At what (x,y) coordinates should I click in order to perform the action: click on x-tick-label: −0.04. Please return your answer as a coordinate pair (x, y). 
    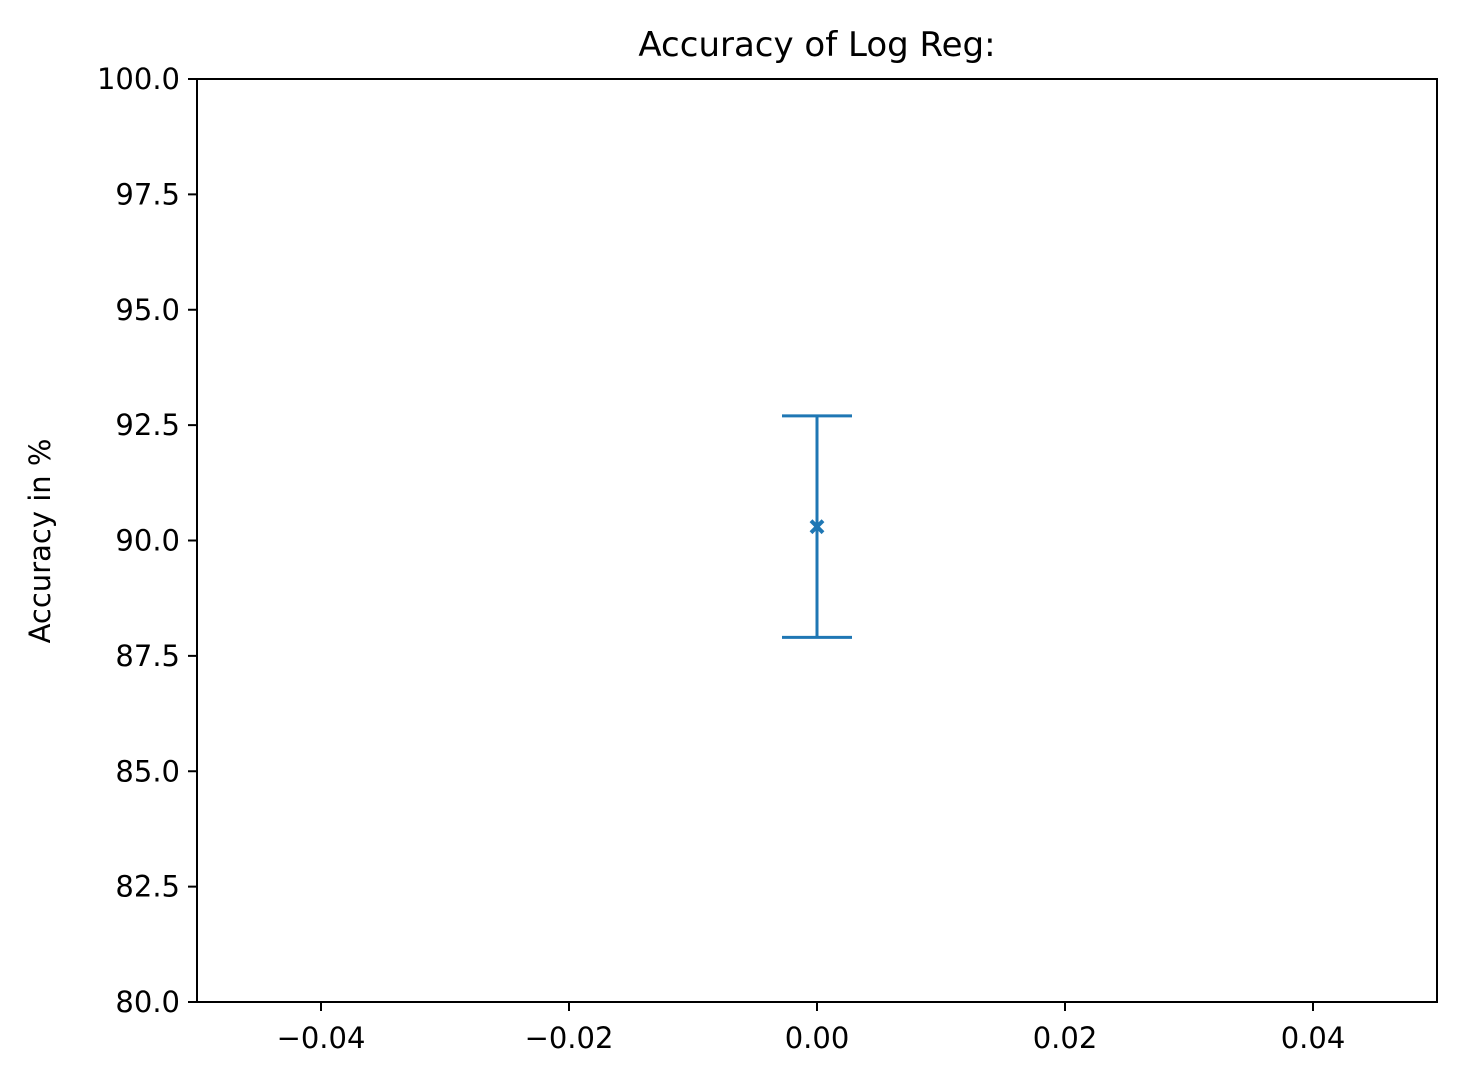
    Looking at the image, I should click on (321, 1038).